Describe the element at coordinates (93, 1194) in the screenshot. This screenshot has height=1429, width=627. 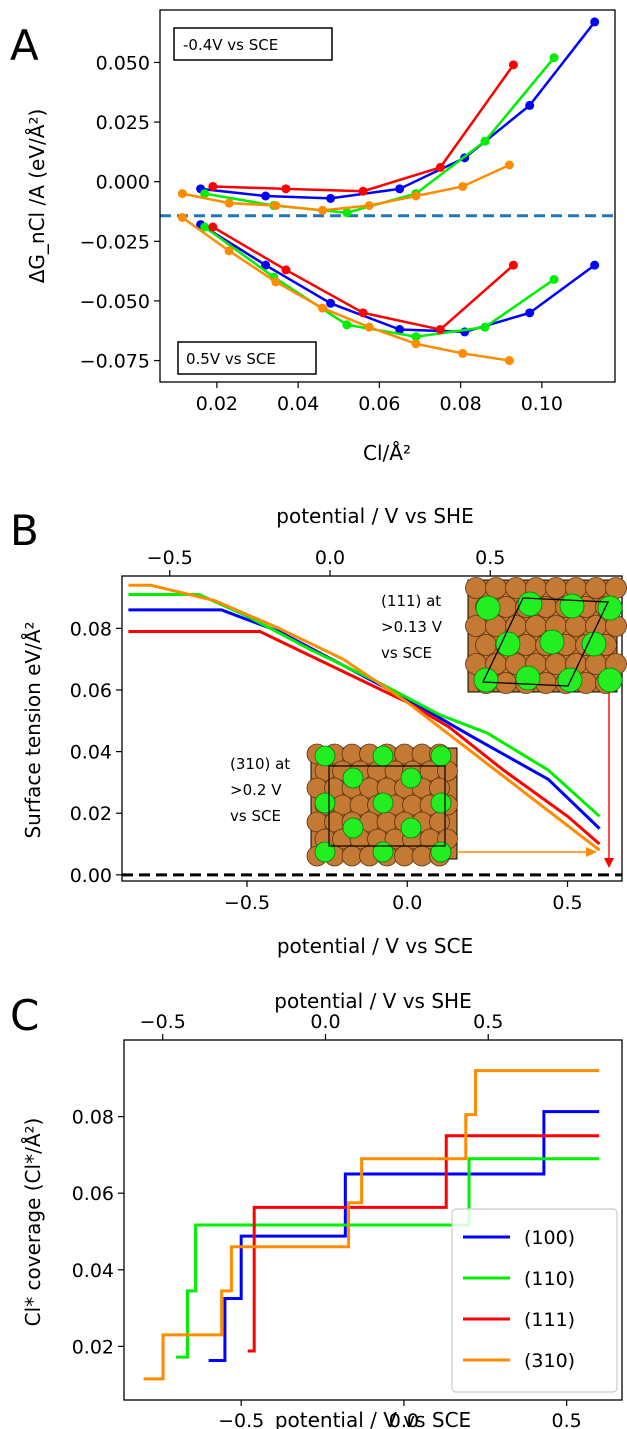
I see `y-tick-label: 0.06` at that location.